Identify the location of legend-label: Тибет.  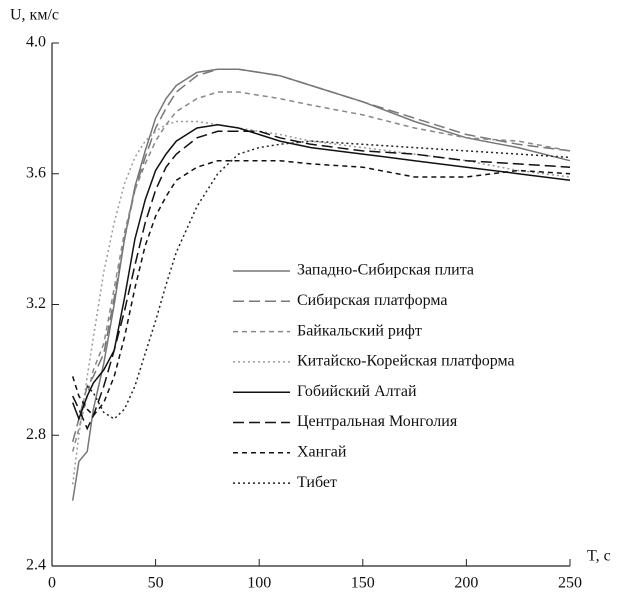
(317, 482).